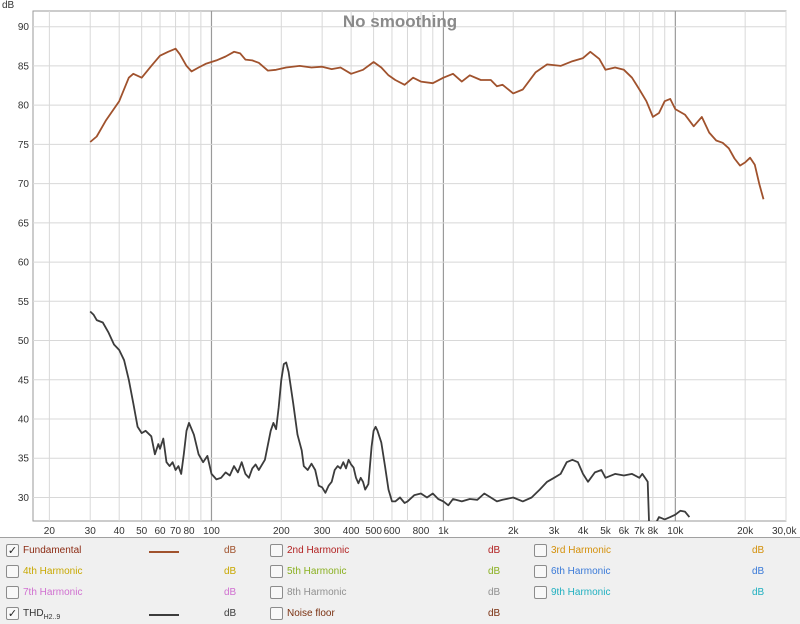 The height and width of the screenshot is (624, 800). What do you see at coordinates (664, 551) in the screenshot?
I see `legend-item: 3rd Harmonic dB` at bounding box center [664, 551].